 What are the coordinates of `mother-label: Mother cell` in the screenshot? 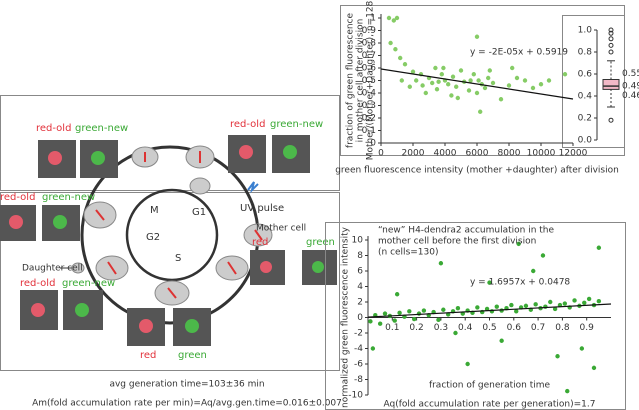 It's located at (281, 229).